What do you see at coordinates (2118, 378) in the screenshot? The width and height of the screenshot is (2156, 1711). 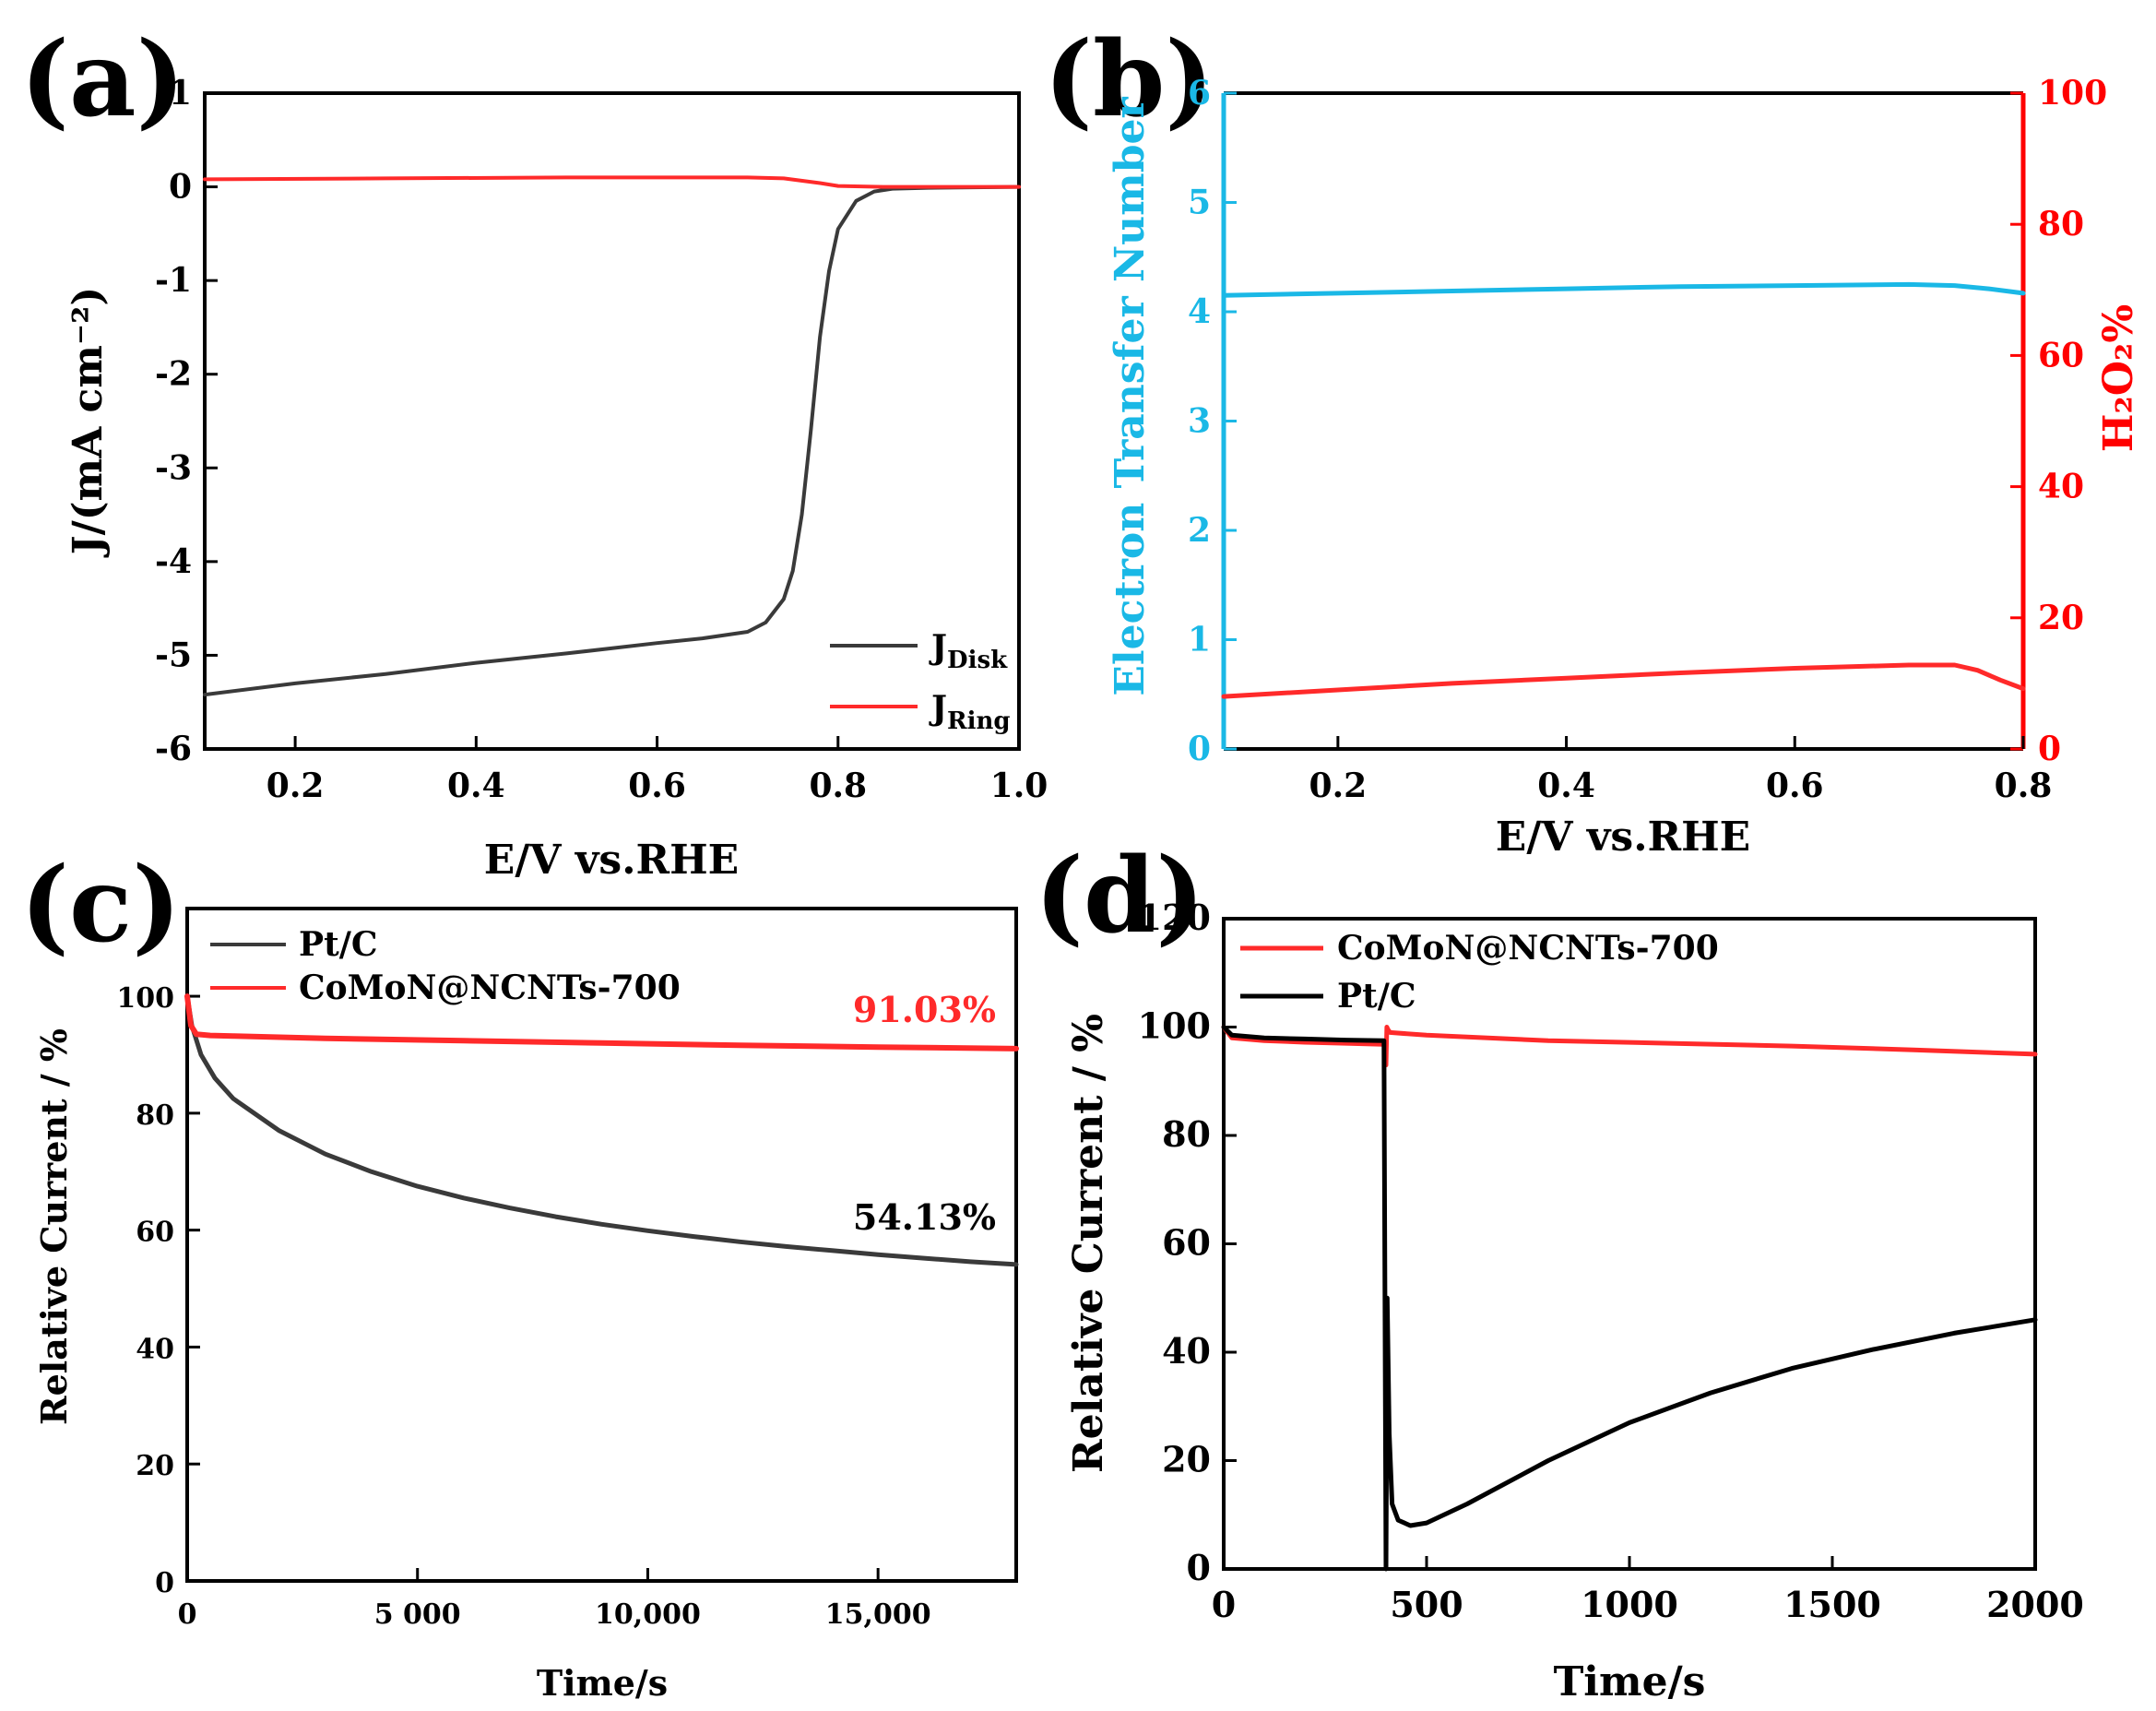 I see `panel-b-right-axis-title: H₂O₂%` at bounding box center [2118, 378].